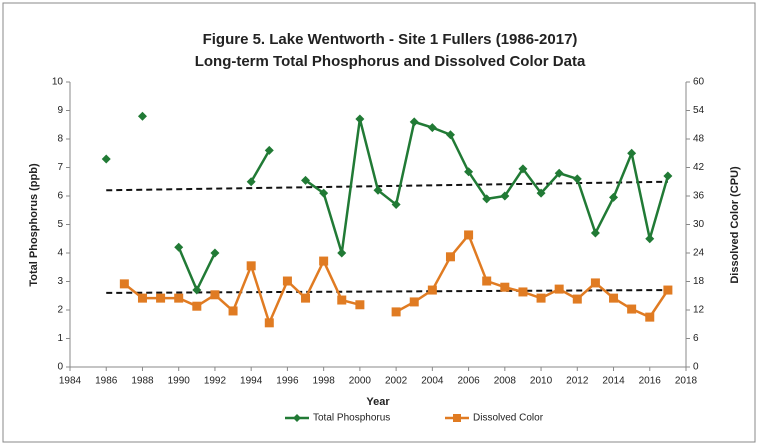 The width and height of the screenshot is (759, 445). Describe the element at coordinates (179, 381) in the screenshot. I see `x-tick-label: 1990` at that location.